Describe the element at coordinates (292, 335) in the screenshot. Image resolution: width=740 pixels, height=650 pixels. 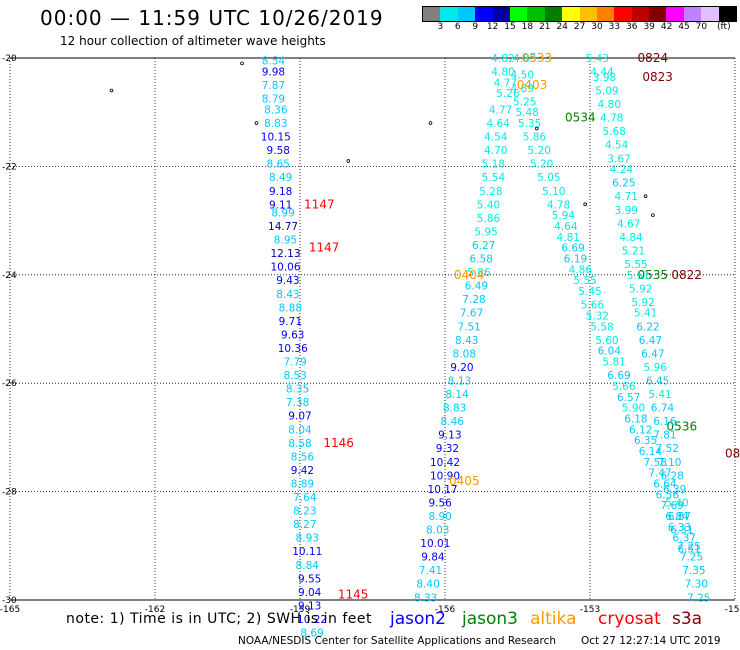
I see `swh-value: 9.63` at that location.